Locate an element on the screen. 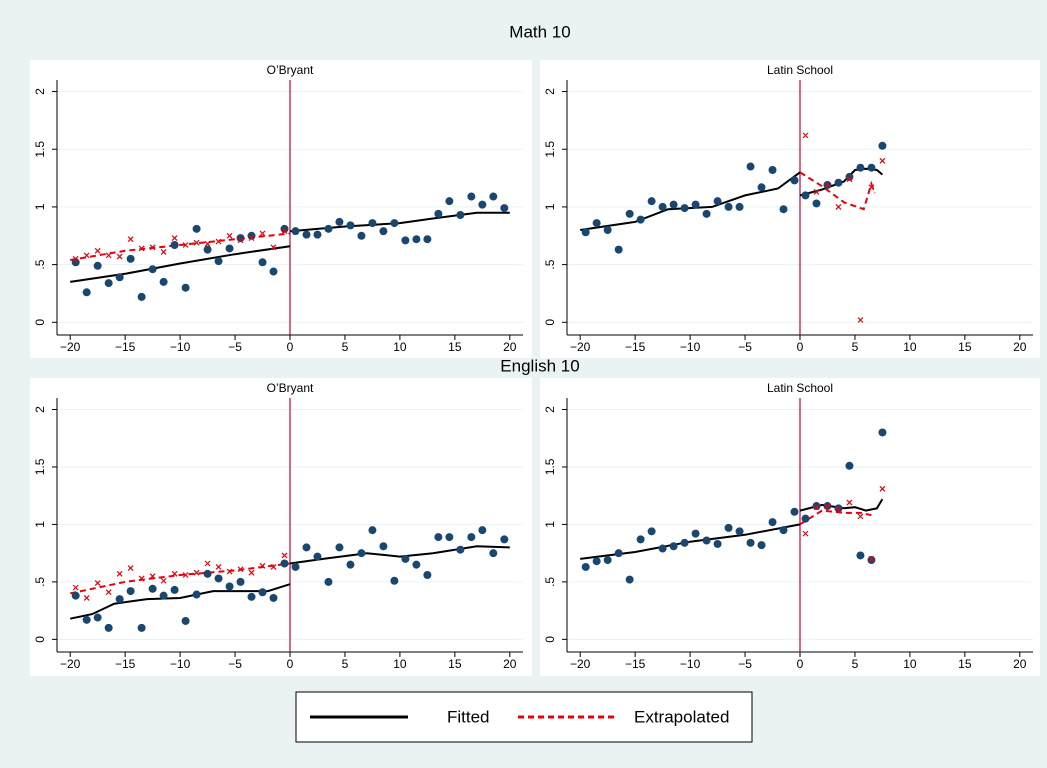 Image resolution: width=1047 pixels, height=768 pixels. section-title: Math 10 is located at coordinates (539, 31).